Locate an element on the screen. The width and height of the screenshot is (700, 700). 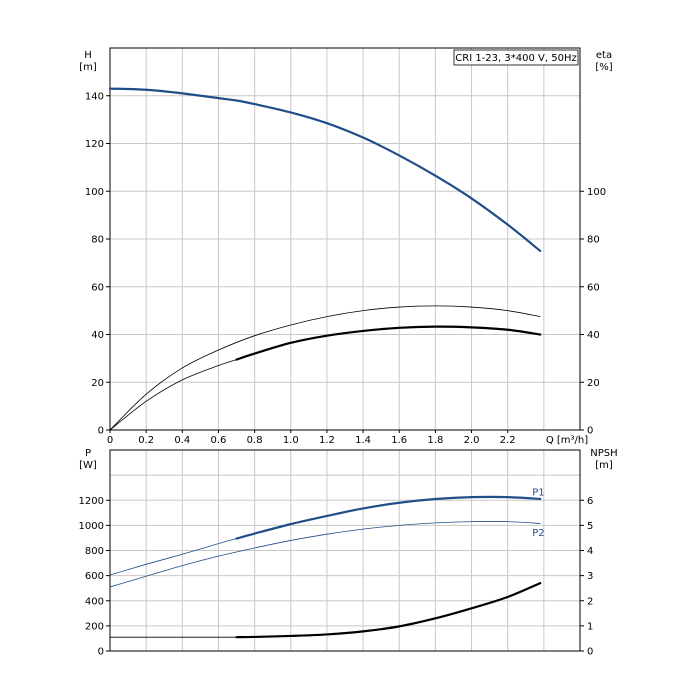
series-label-p1: P1 is located at coordinates (538, 492).